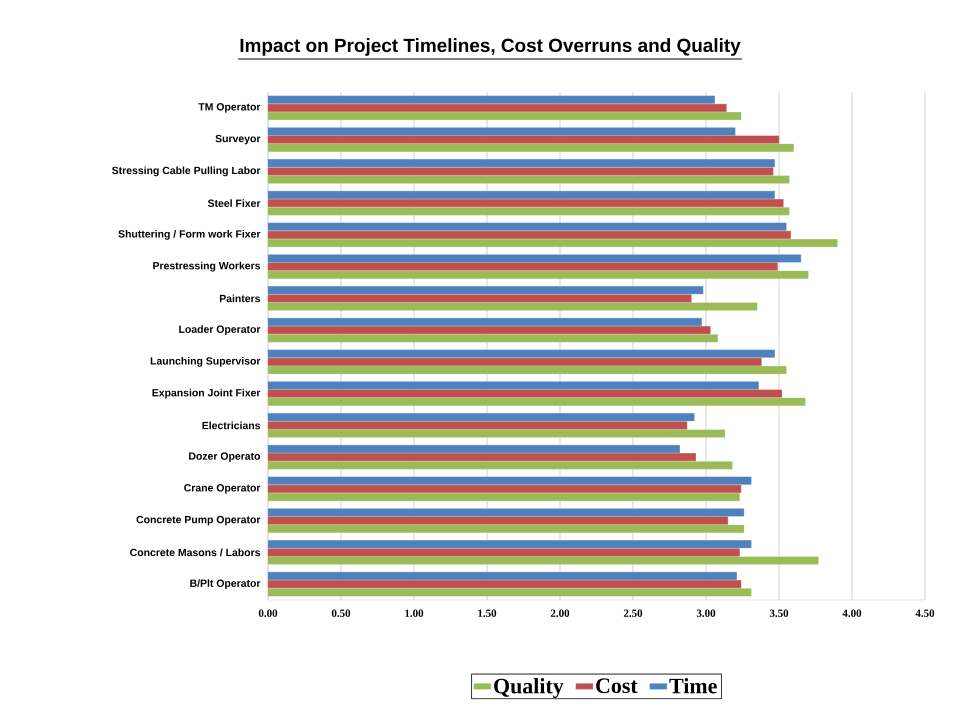 The width and height of the screenshot is (959, 714). What do you see at coordinates (633, 613) in the screenshot?
I see `x-tick-label: 2.50` at bounding box center [633, 613].